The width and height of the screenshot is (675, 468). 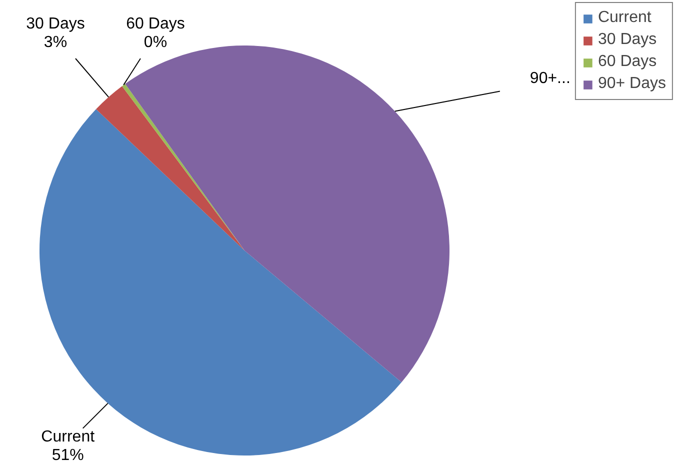 I want to click on legend-label: Current, so click(x=625, y=18).